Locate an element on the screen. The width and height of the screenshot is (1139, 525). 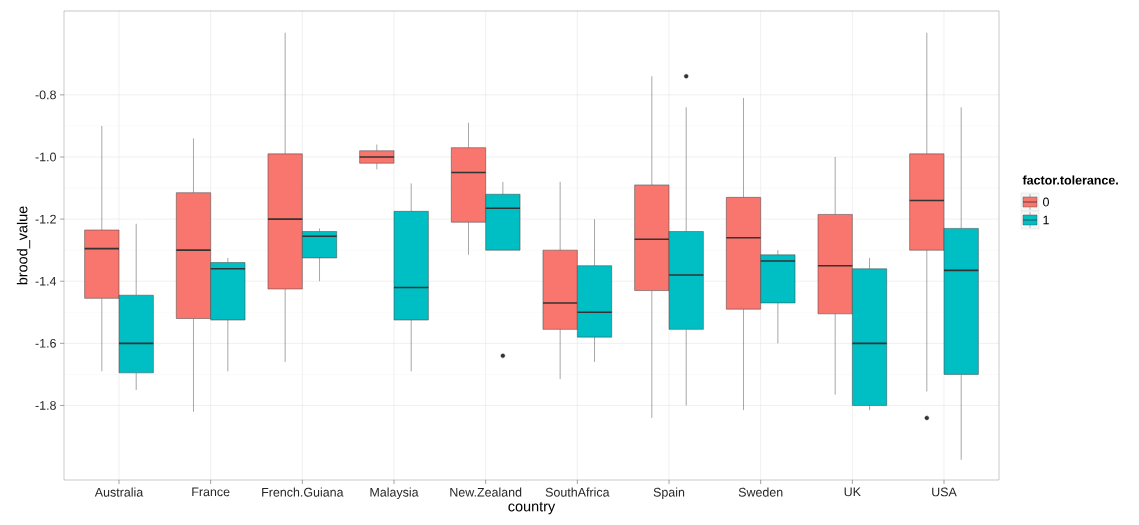
y-tick-label: -0.8 is located at coordinates (45, 95).